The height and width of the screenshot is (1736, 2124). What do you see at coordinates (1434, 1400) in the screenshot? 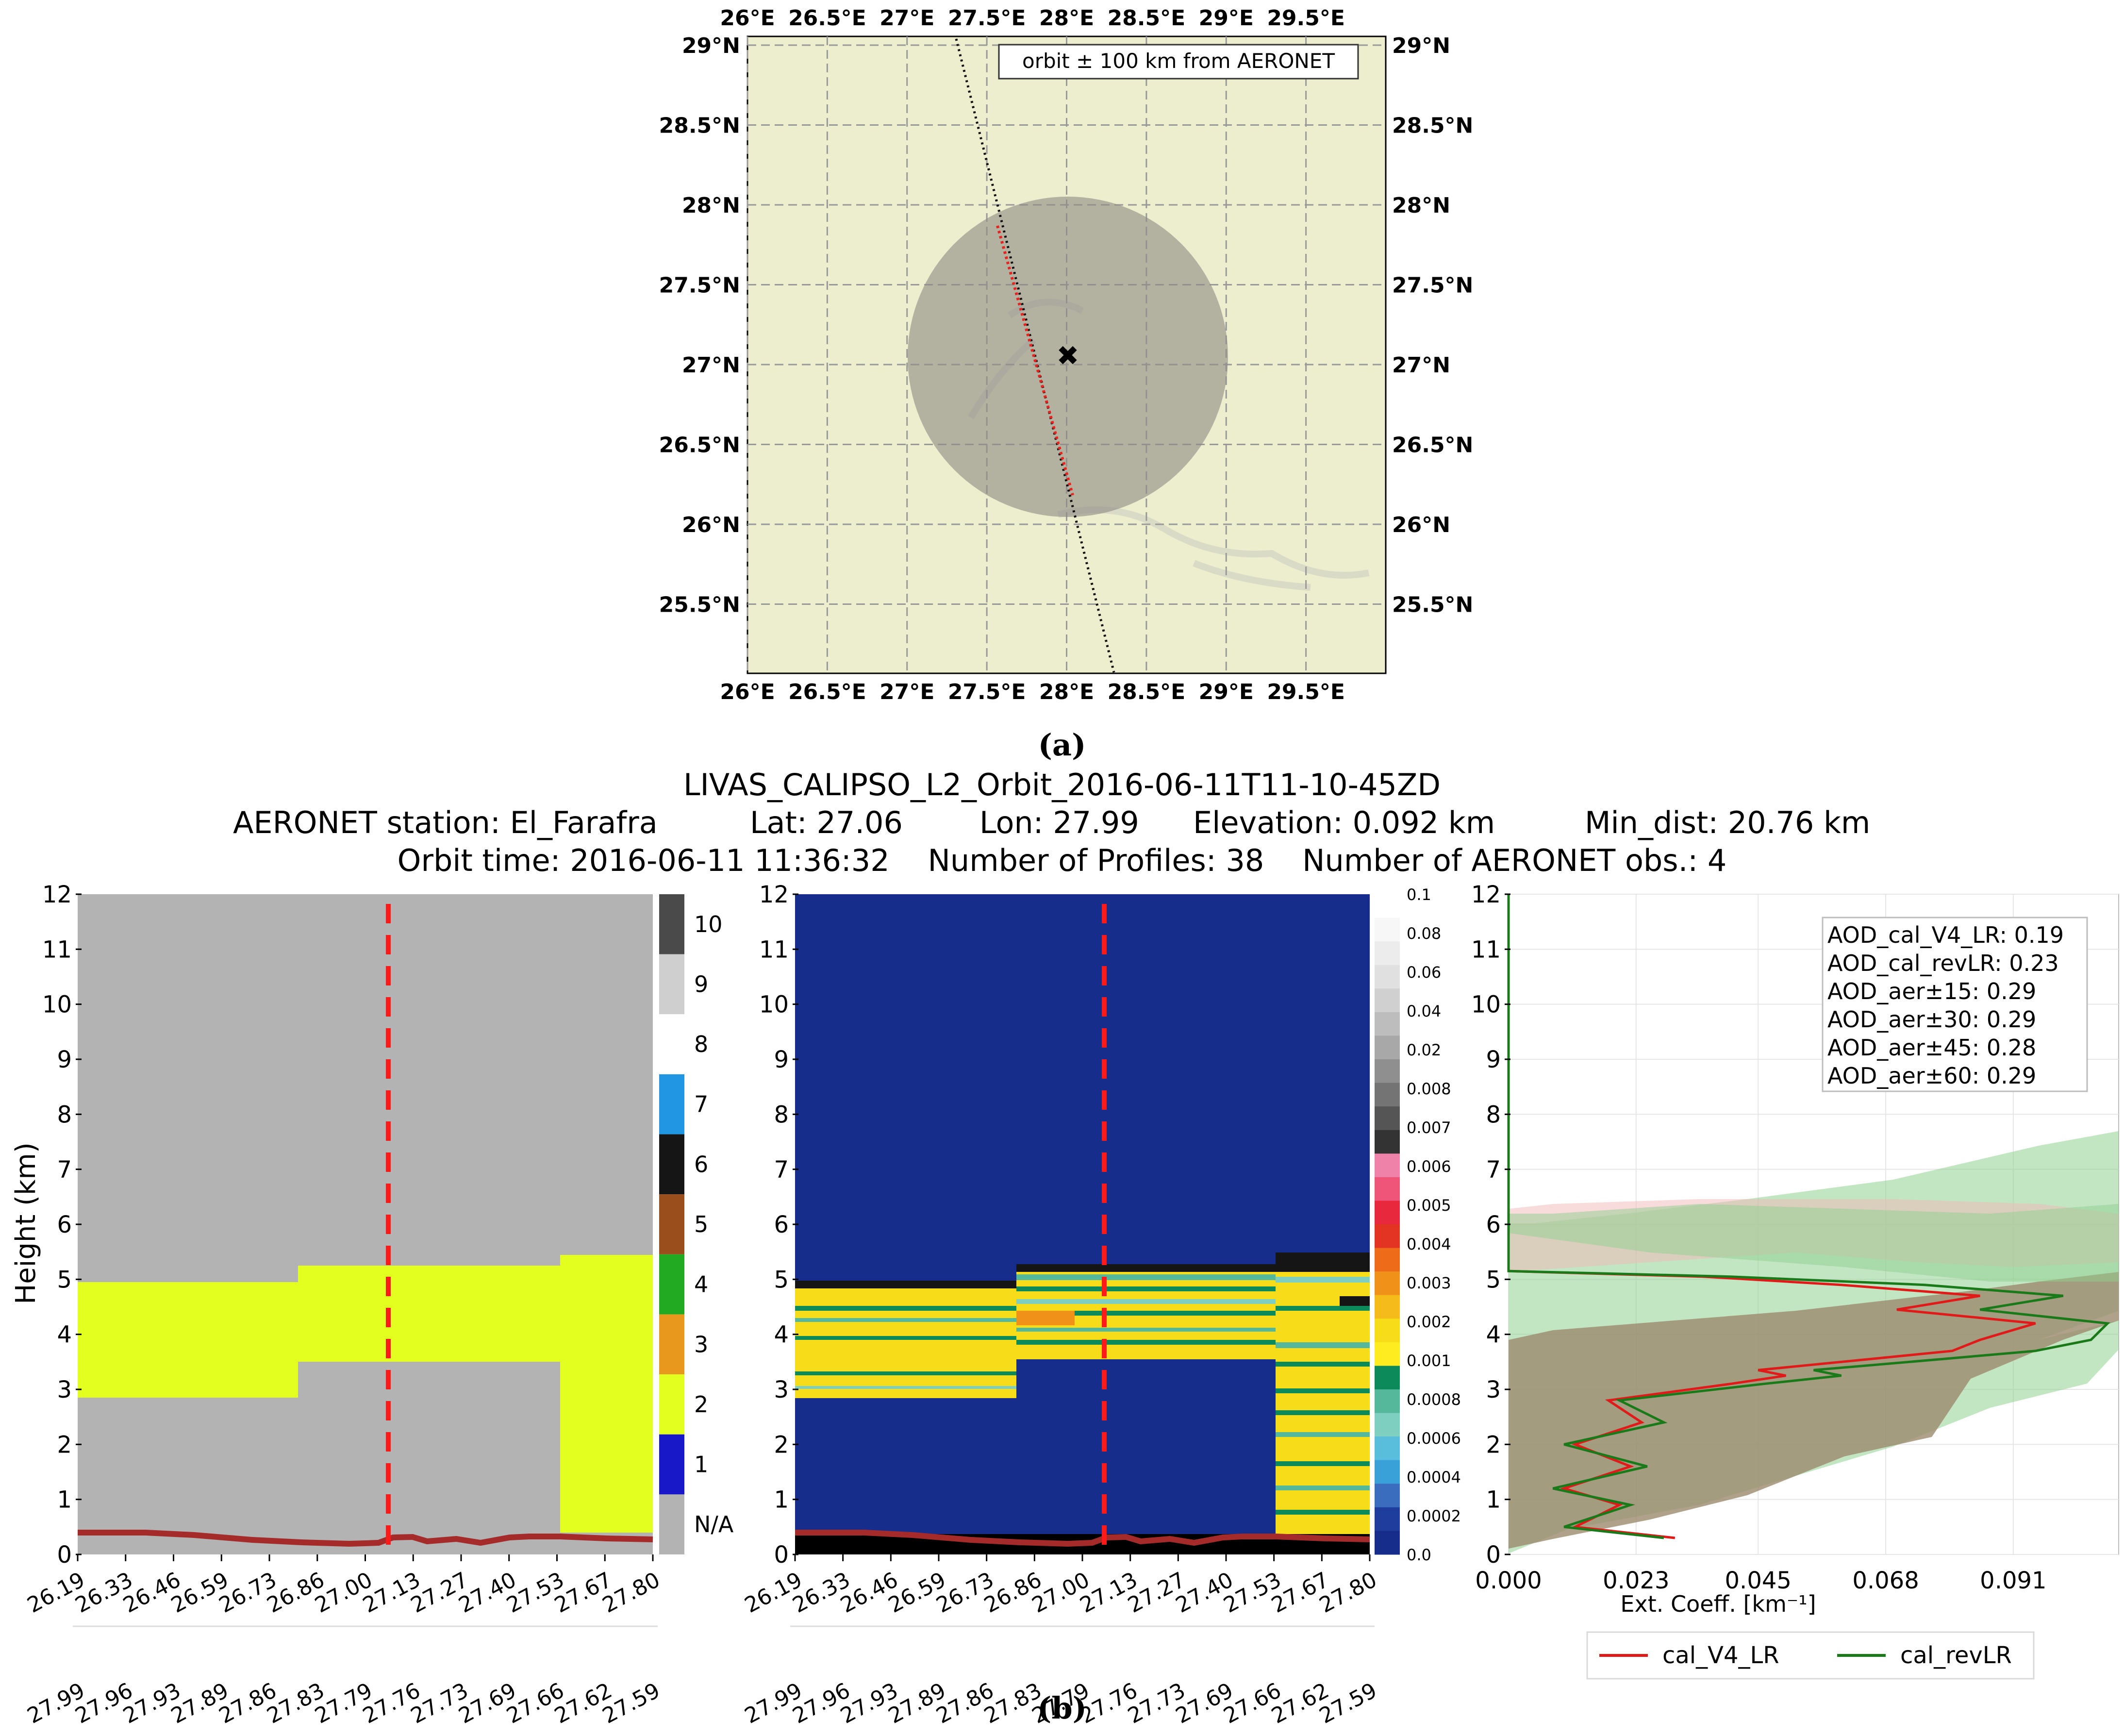
I see `extinction-colorbar-label: 0.0008` at bounding box center [1434, 1400].